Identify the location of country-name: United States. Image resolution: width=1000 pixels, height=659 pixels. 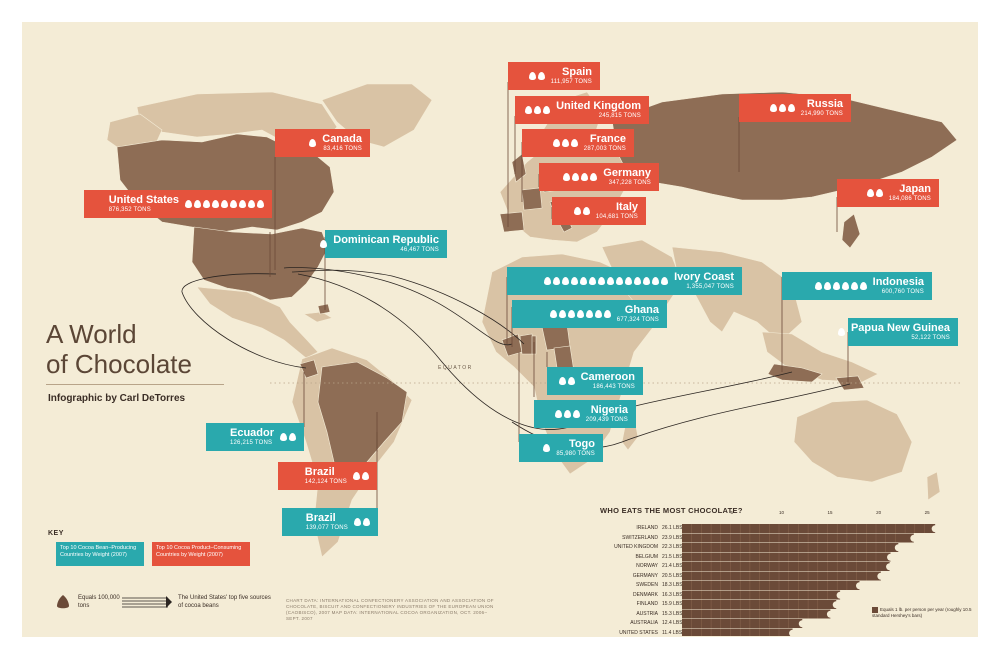
(143, 200).